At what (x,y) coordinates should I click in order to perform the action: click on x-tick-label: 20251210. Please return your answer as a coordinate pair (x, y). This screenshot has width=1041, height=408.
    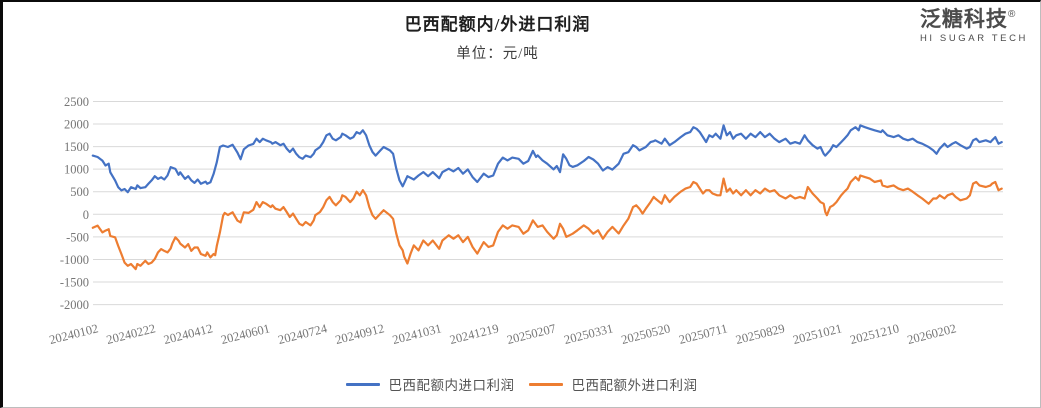
    Looking at the image, I should click on (875, 334).